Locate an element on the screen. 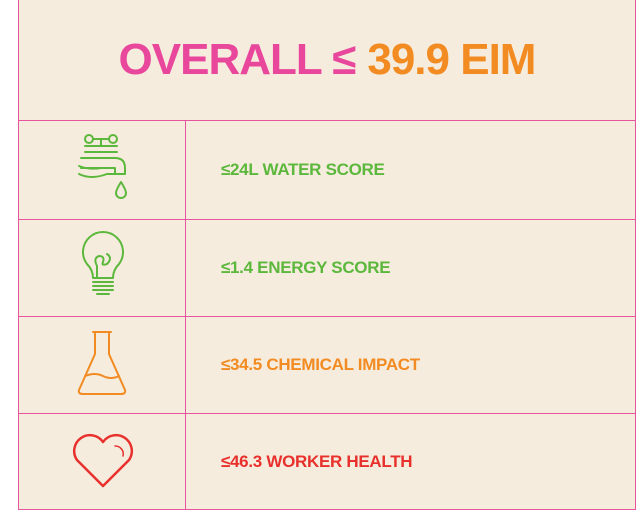 The height and width of the screenshot is (511, 640). row-text: ≤46.3 WORKER HEALTH is located at coordinates (317, 461).